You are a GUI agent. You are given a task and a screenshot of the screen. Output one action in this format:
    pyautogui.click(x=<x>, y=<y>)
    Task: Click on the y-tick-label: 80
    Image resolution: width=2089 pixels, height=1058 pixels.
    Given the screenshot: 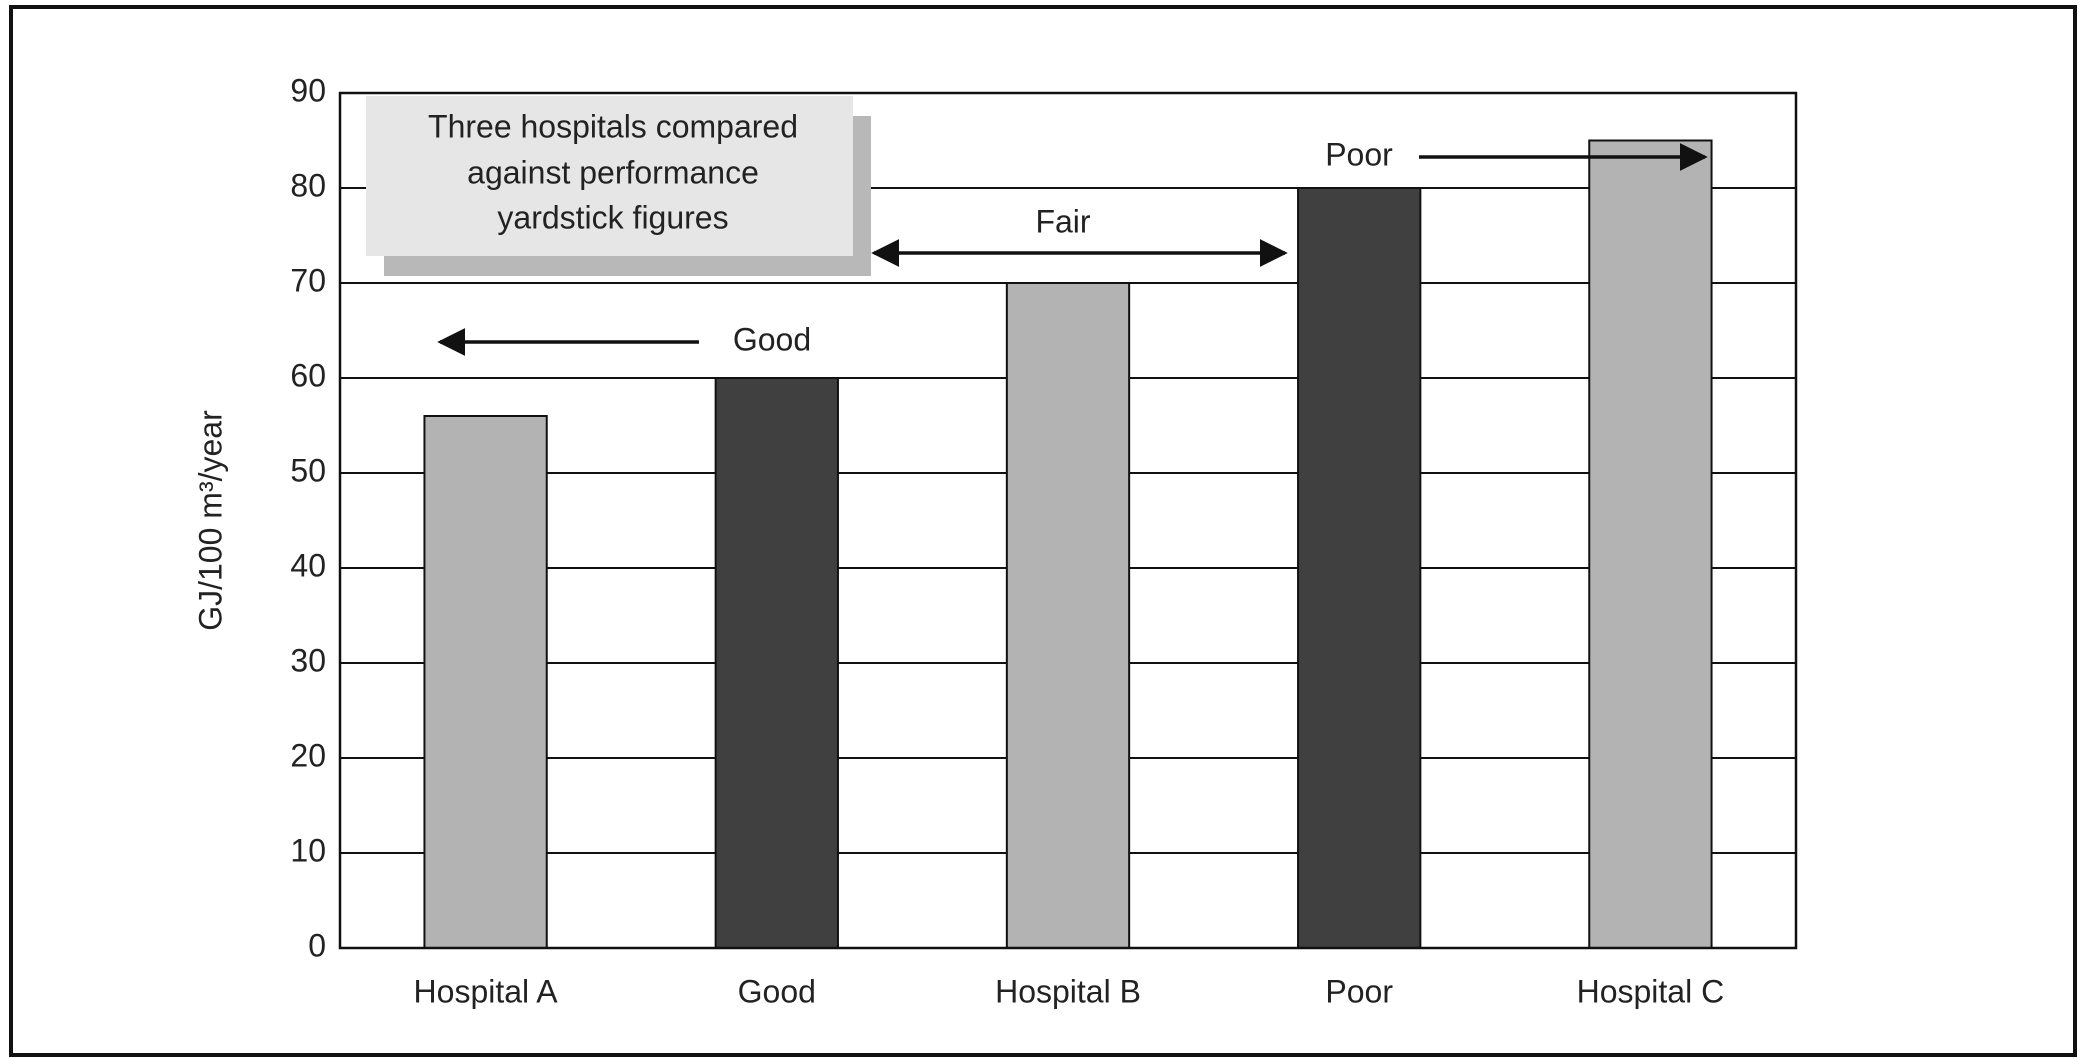 What is the action you would take?
    pyautogui.click(x=308, y=185)
    